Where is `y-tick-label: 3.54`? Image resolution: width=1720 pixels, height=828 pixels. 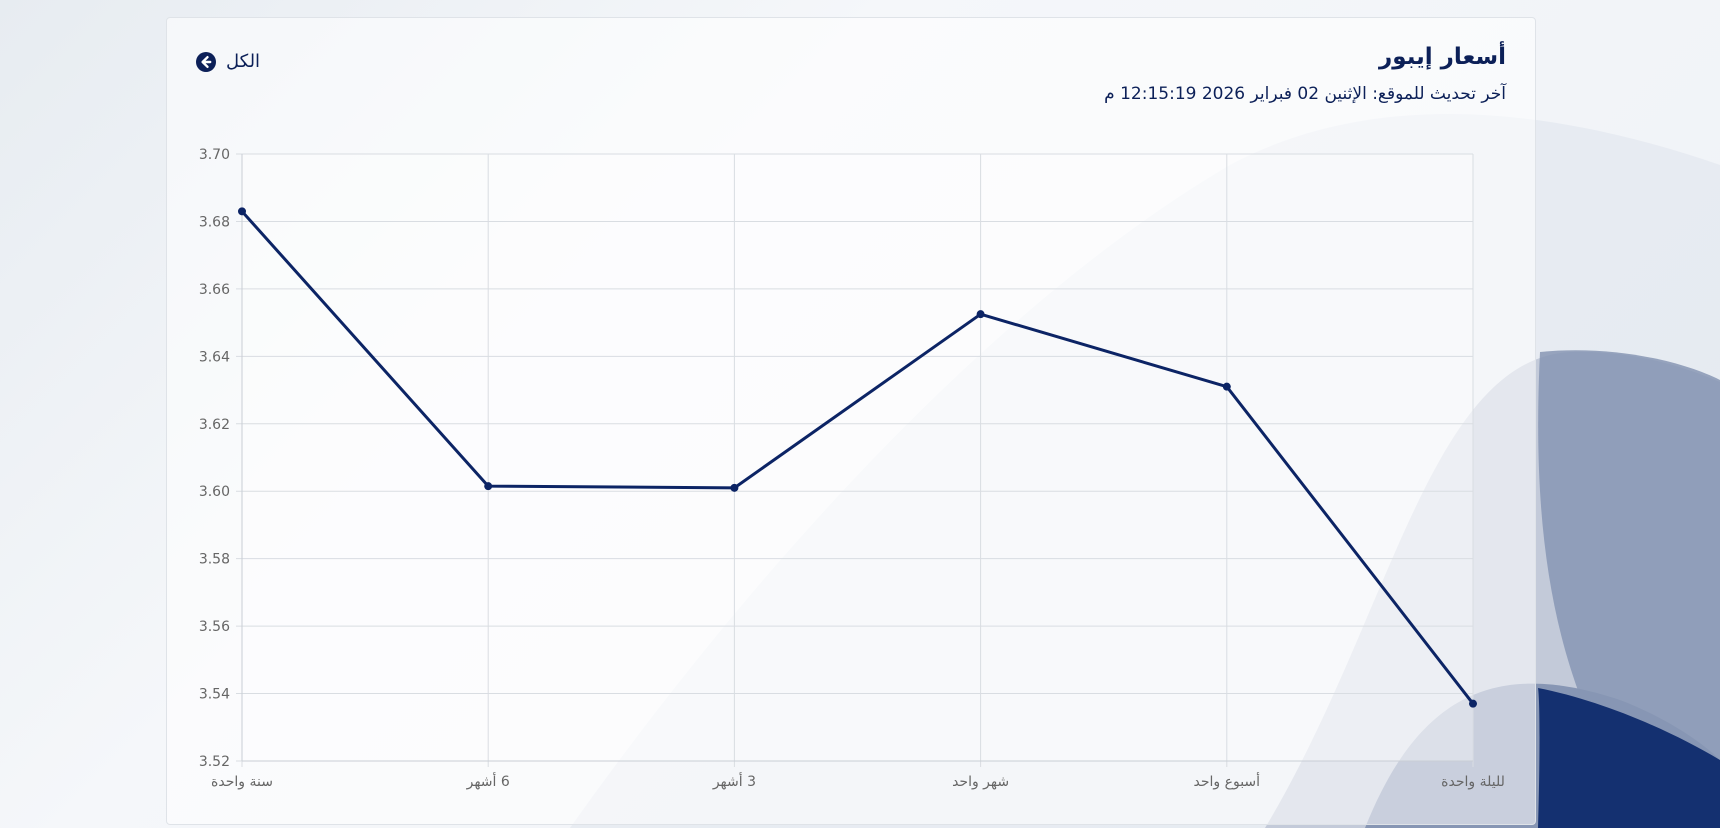
y-tick-label: 3.54 is located at coordinates (214, 695).